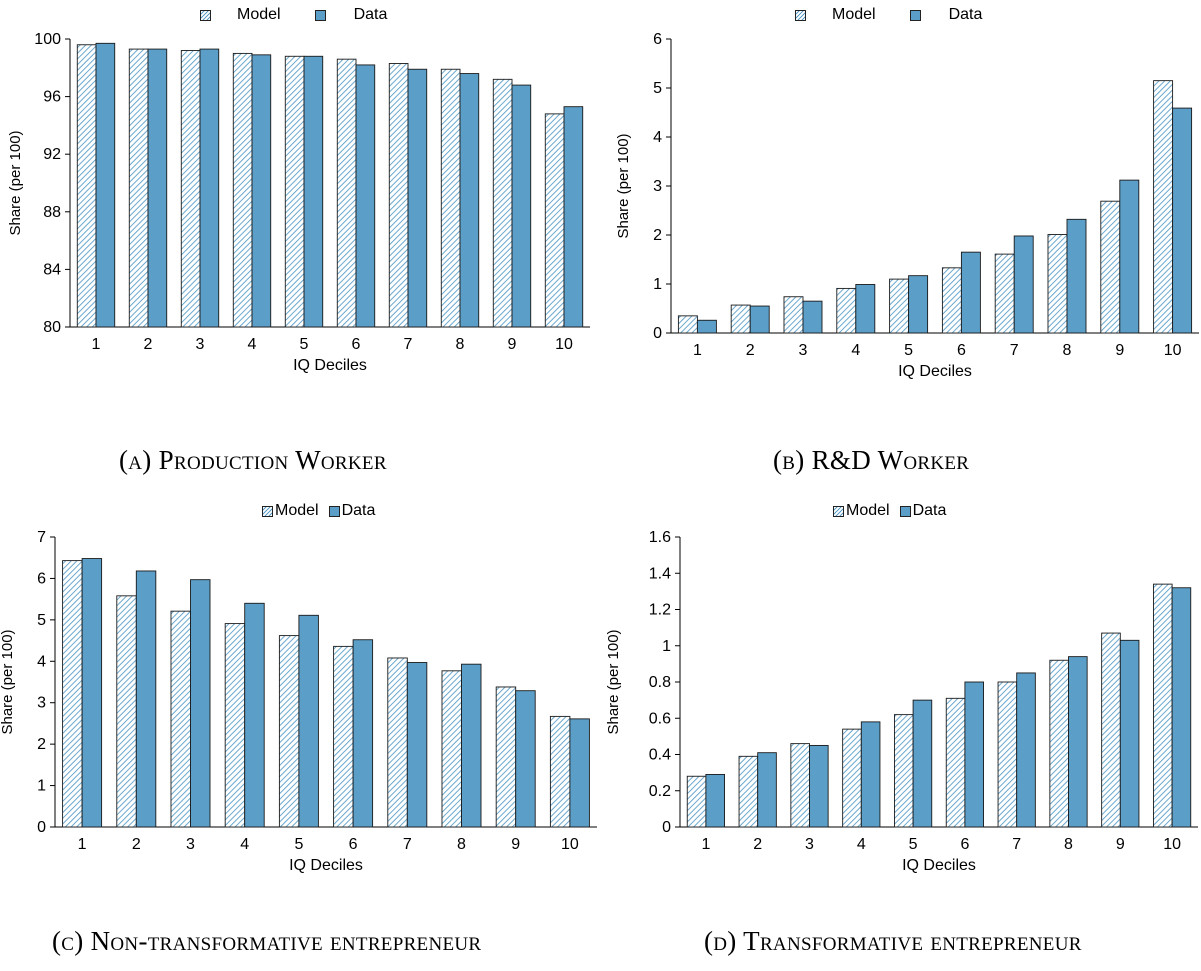  Describe the element at coordinates (515, 844) in the screenshot. I see `x-tick-label: 9` at that location.